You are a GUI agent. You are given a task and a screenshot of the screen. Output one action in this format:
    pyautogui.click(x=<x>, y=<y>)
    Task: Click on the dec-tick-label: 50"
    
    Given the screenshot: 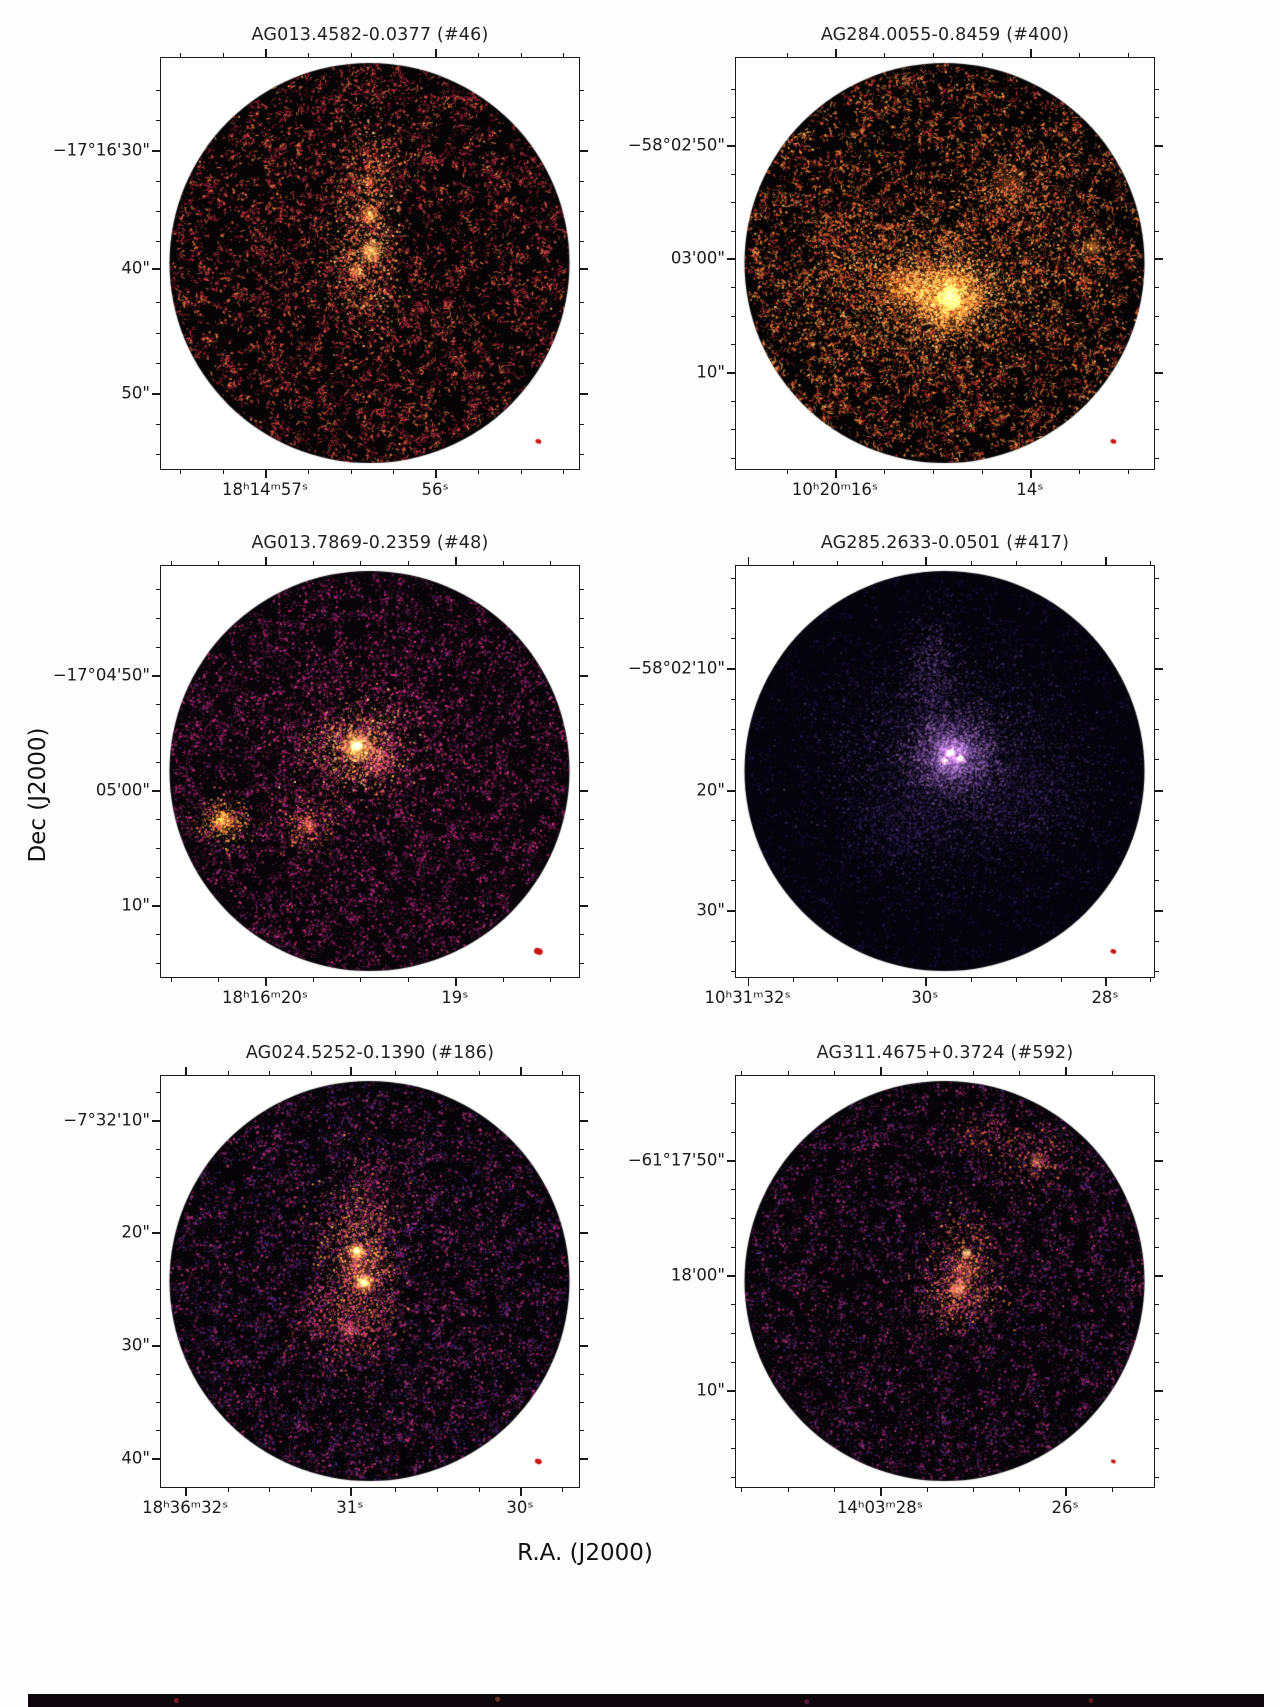 What is the action you would take?
    pyautogui.click(x=135, y=393)
    